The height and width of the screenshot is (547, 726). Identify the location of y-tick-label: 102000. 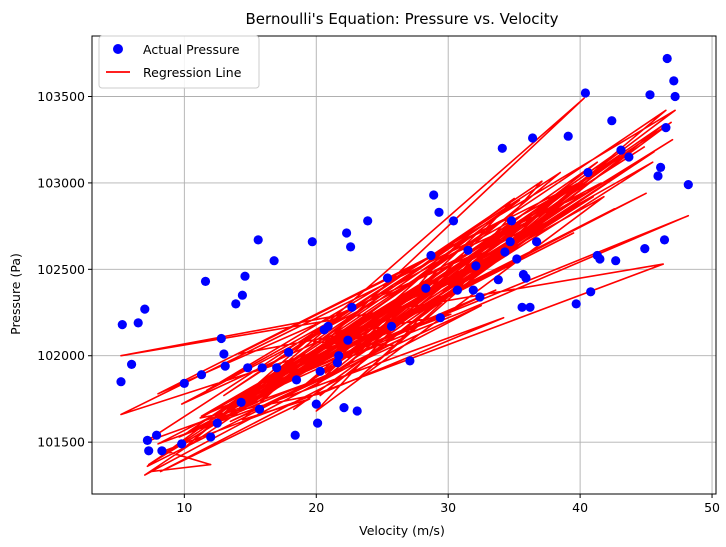
(61, 355).